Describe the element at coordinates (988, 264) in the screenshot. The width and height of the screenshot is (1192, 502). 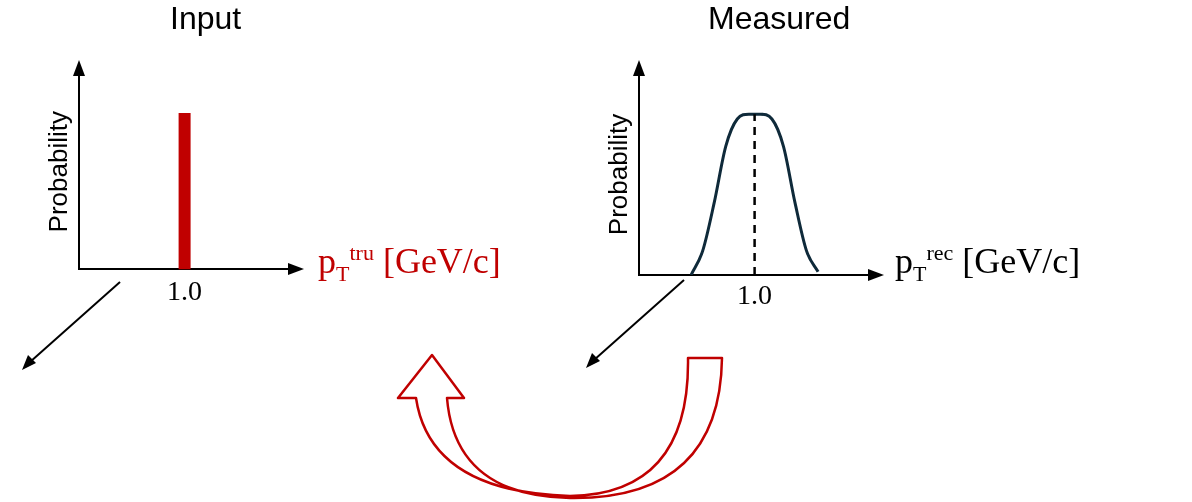
I see `x-axis-title: p$_{T}$$^{rec}$ [GeV/c]` at that location.